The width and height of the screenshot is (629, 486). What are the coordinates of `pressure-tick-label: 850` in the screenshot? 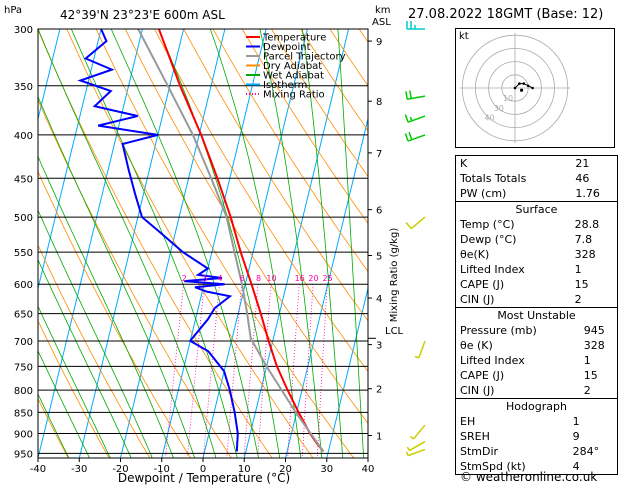 It's located at (23, 413).